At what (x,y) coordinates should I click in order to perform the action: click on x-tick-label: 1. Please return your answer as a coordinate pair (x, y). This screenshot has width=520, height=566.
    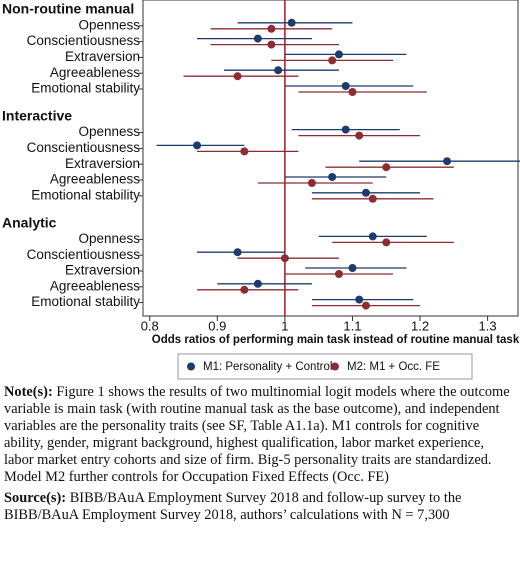
    Looking at the image, I should click on (284, 325).